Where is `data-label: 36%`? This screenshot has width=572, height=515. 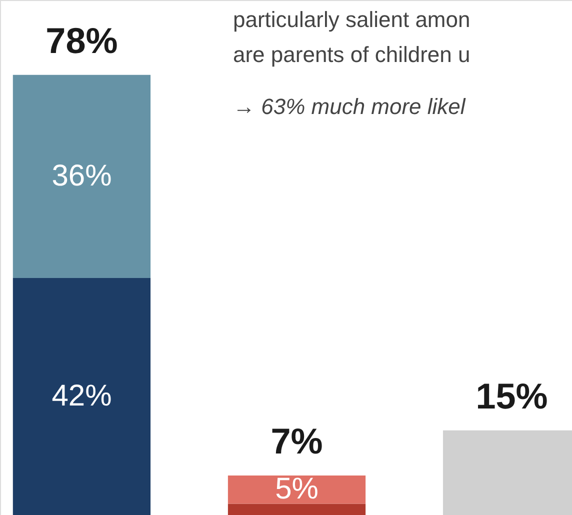
data-label: 36% is located at coordinates (82, 175).